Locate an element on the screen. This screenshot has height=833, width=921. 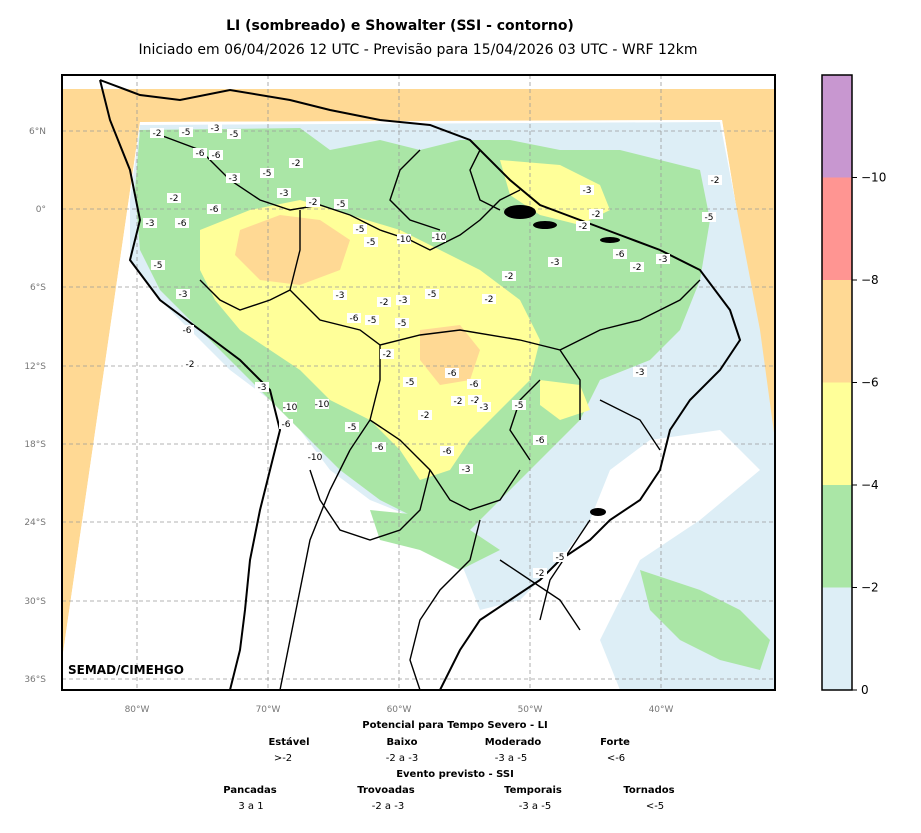
lon-labels: 80°W 70°W 60°W 50°W 40°W is located at coordinates (399, 710).